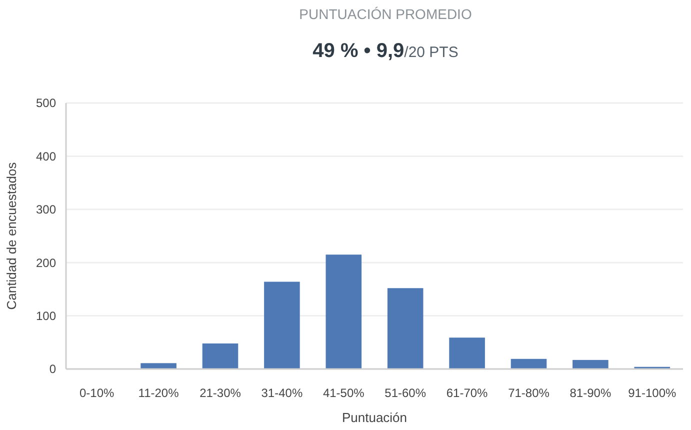 The width and height of the screenshot is (691, 430). I want to click on x-tick-label: 21-30%, so click(221, 393).